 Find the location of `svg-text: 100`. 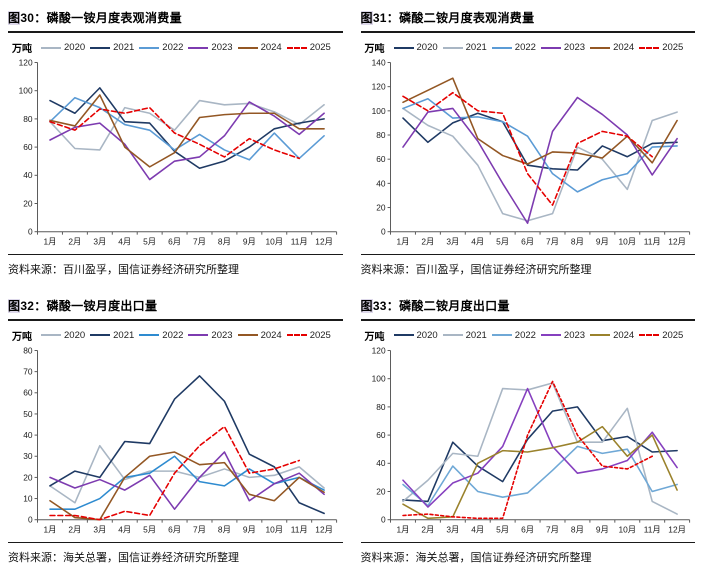

svg-text: 100 is located at coordinates (378, 378).